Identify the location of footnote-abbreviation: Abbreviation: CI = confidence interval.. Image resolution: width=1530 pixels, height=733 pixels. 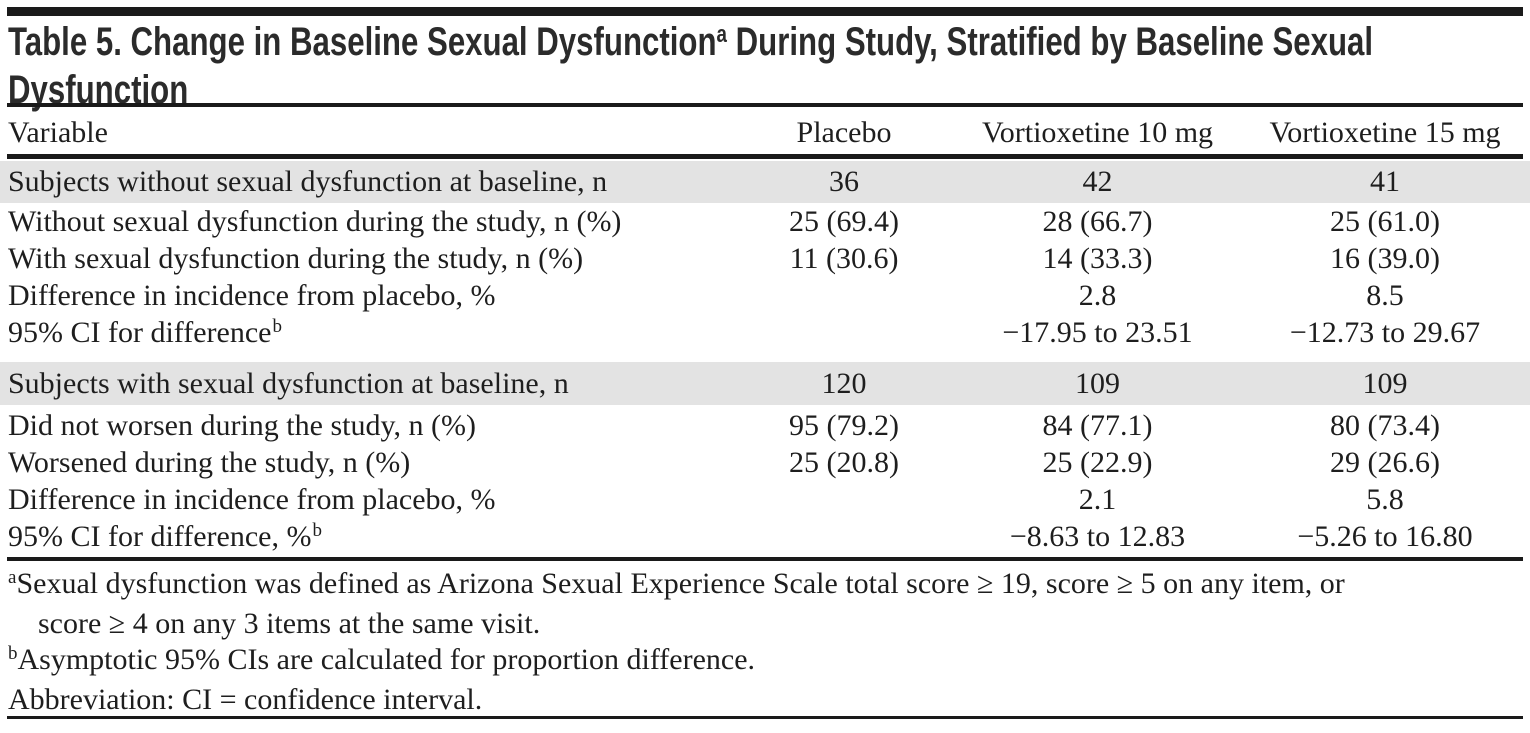
(767, 700).